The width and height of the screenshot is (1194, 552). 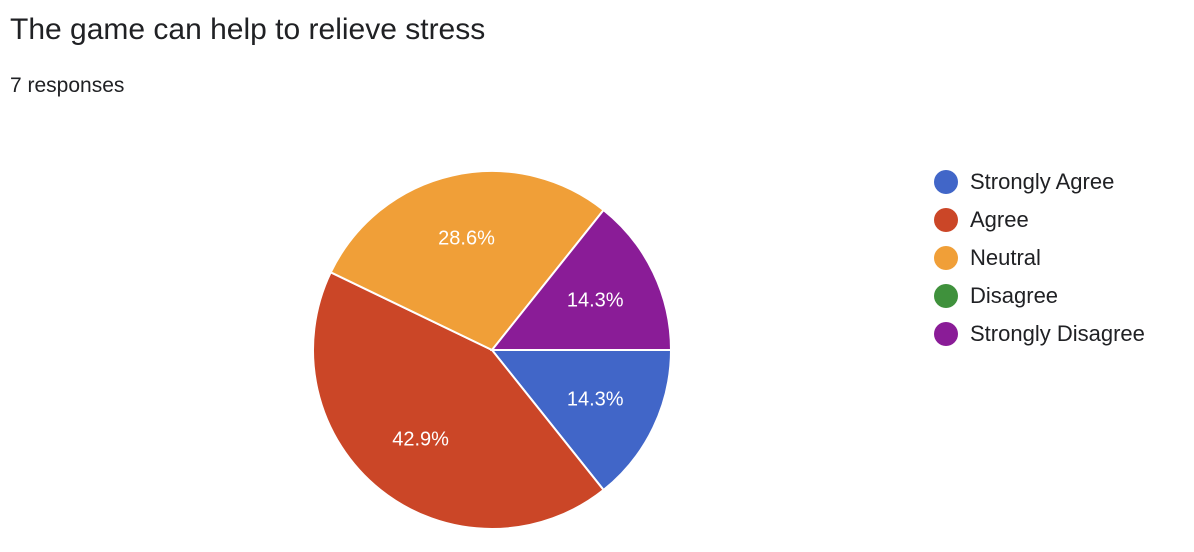 I want to click on legend-label-strongly-agree: Strongly Agree, so click(x=1042, y=181).